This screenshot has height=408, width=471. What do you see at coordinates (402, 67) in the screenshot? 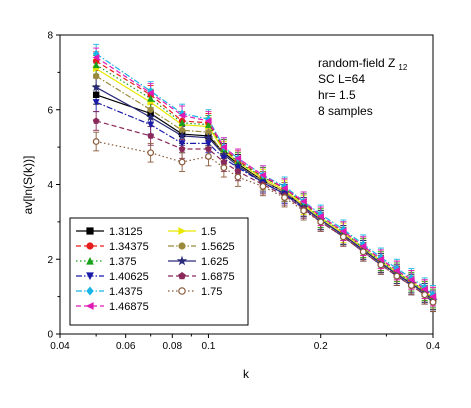
I see `annotation-line1-subscript: 12` at bounding box center [402, 67].